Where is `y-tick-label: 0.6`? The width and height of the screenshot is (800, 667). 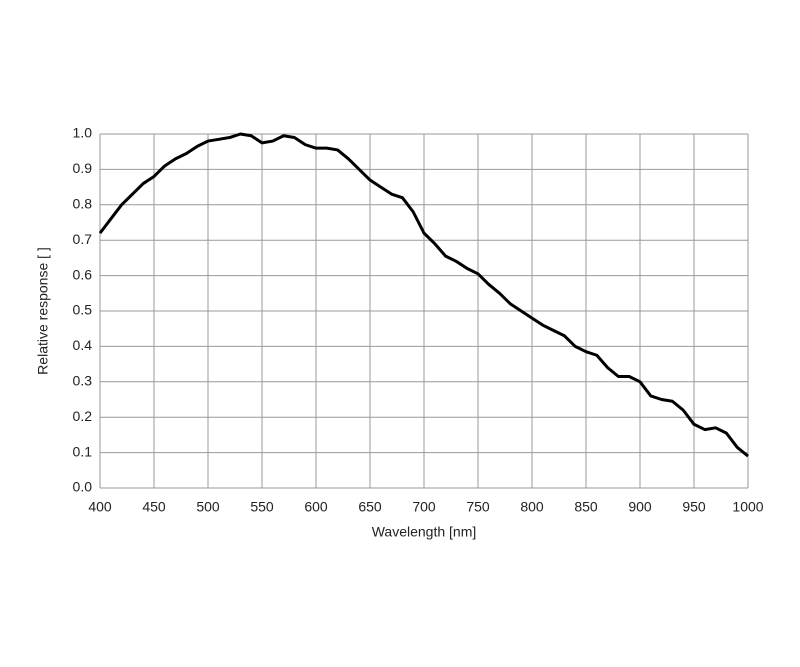
y-tick-label: 0.6 is located at coordinates (83, 274).